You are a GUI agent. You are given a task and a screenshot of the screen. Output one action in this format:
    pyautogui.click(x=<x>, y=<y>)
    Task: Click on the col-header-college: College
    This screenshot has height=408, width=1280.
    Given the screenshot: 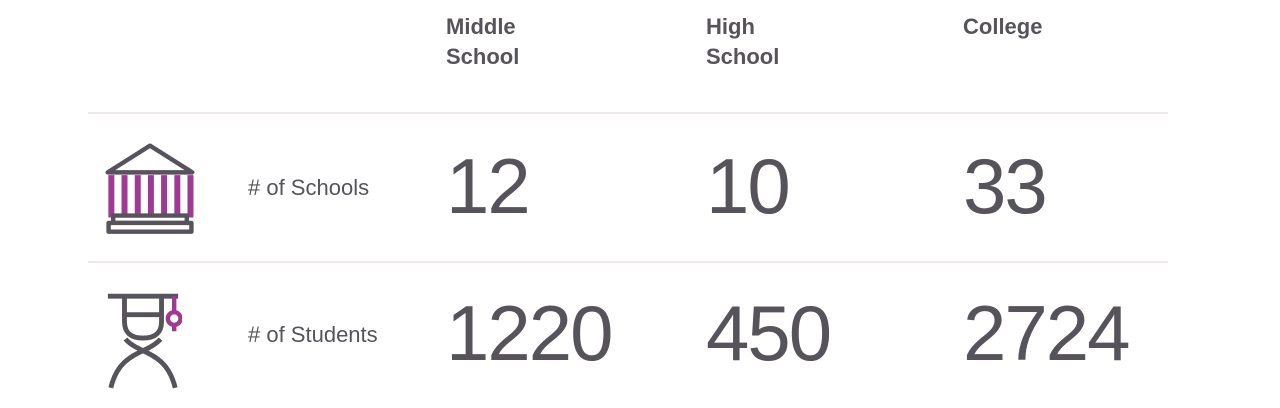 What is the action you would take?
    pyautogui.click(x=1121, y=56)
    